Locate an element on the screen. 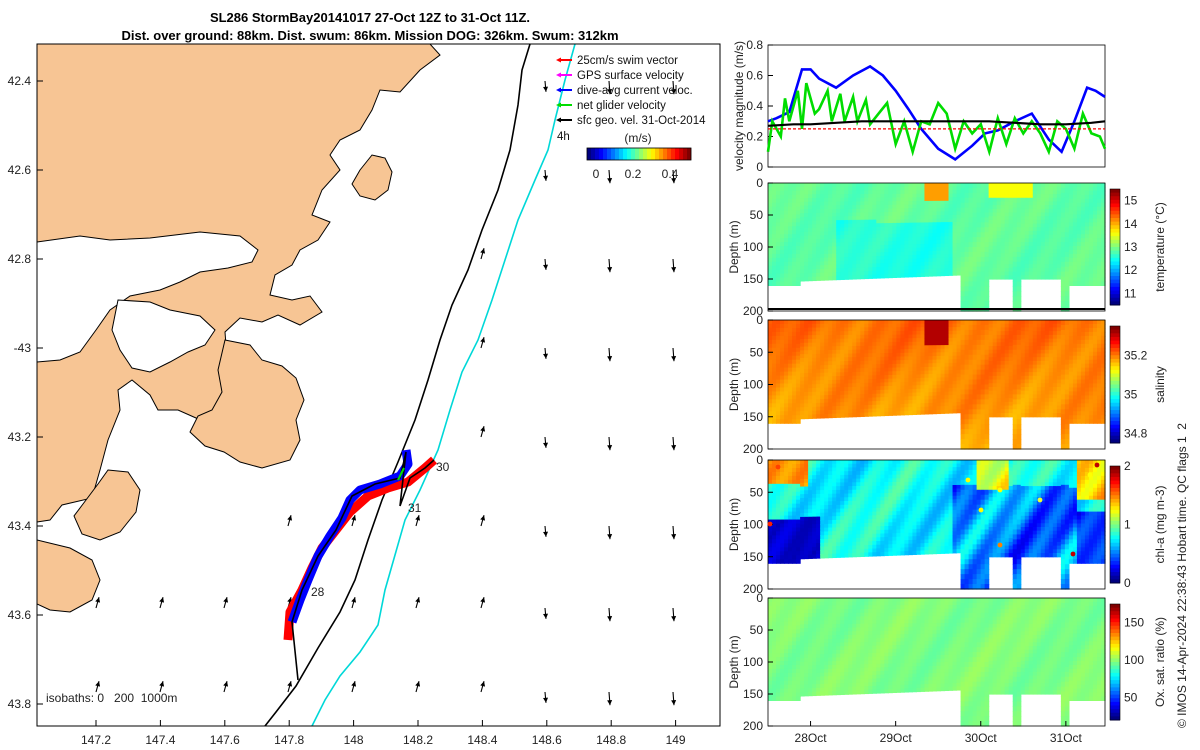  legend-label-swim: 25cm/s swim vector is located at coordinates (627, 61).